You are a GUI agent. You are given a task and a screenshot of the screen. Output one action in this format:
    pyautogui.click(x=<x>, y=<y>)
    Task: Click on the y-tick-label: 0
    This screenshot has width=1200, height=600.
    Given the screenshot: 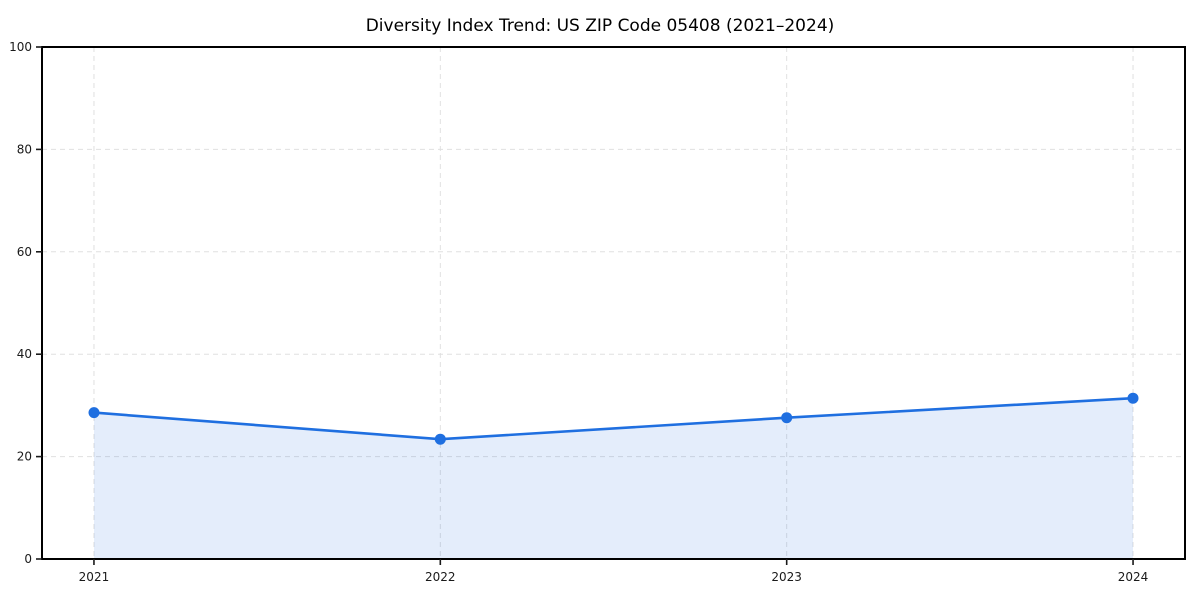 What is the action you would take?
    pyautogui.click(x=28, y=559)
    